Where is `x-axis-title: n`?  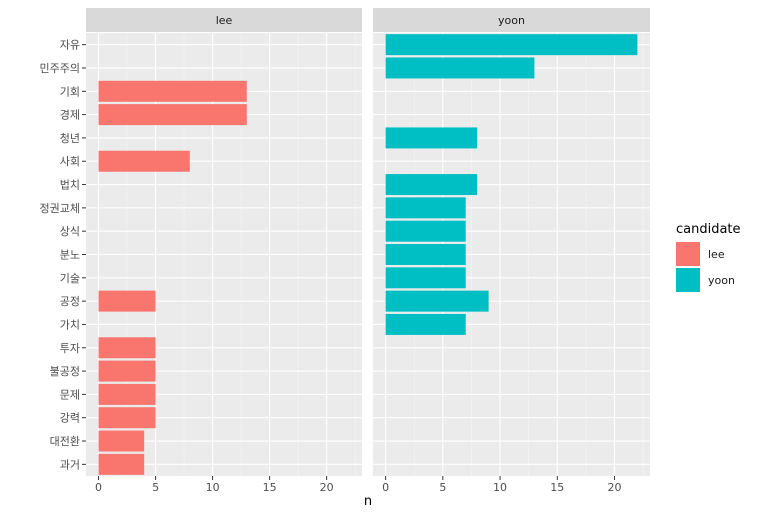 x-axis-title: n is located at coordinates (368, 501).